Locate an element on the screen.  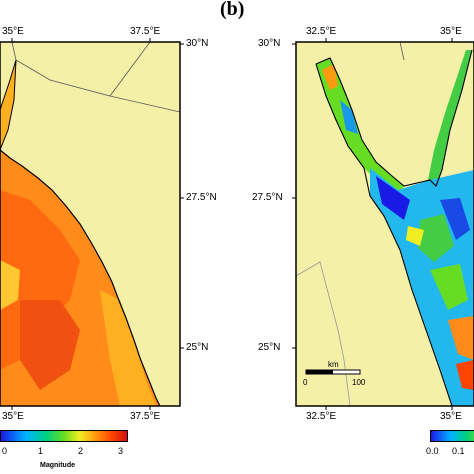
left-colorbar is located at coordinates (64, 436).